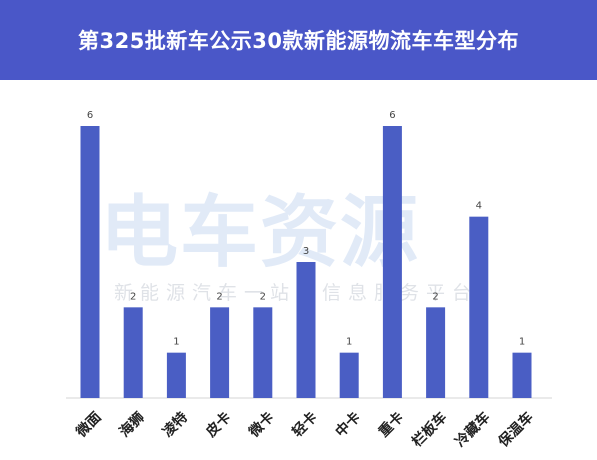 The height and width of the screenshot is (460, 597). Describe the element at coordinates (348, 425) in the screenshot. I see `x-tick-label-6: 中卡` at that location.